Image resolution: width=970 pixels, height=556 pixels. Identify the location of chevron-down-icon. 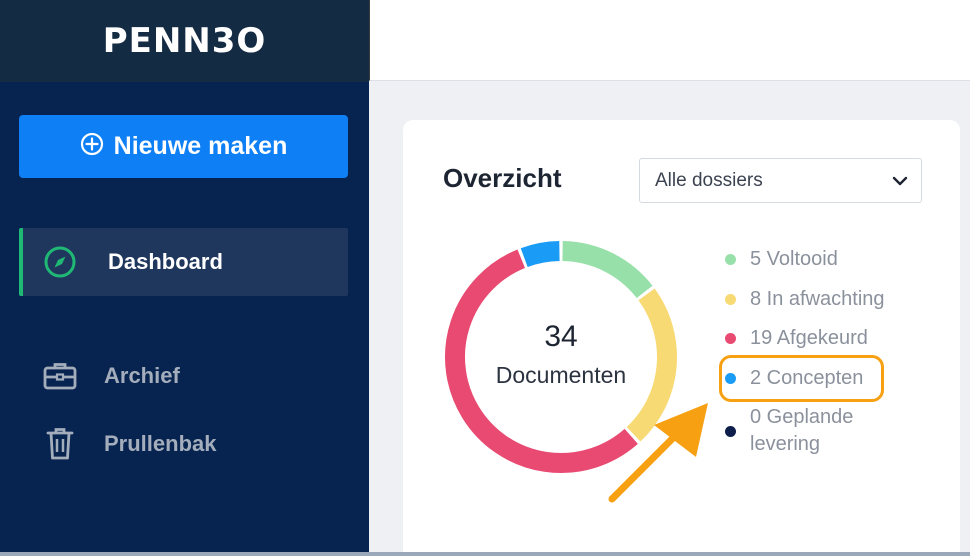
(900, 183).